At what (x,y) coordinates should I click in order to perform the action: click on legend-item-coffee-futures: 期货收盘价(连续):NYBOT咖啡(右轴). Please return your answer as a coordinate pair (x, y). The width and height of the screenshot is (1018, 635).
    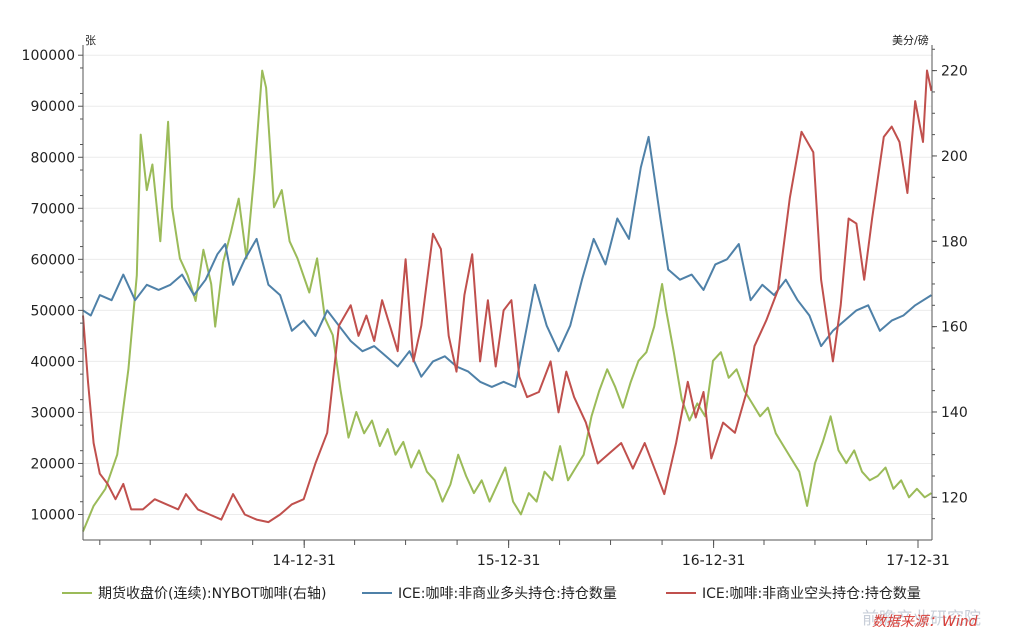
    Looking at the image, I should click on (194, 593).